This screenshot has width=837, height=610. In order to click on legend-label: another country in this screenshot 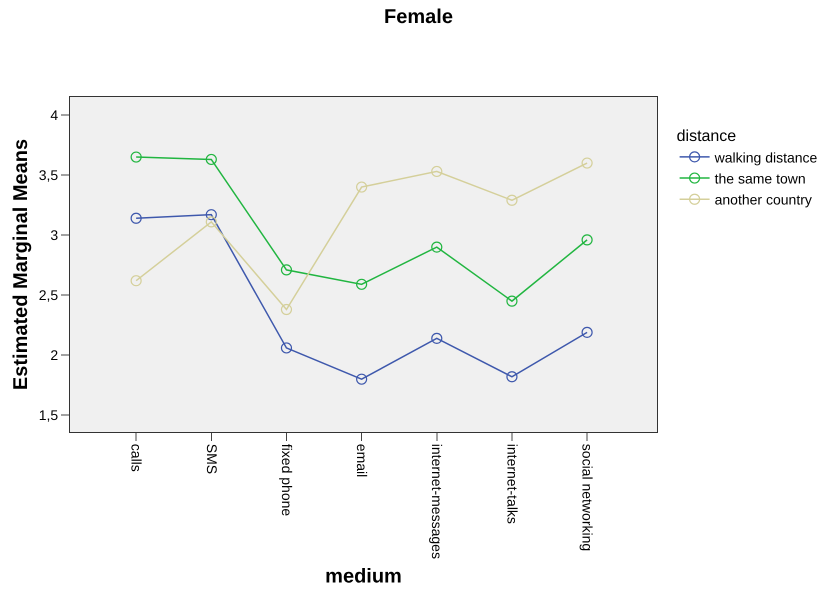, I will do `click(763, 200)`.